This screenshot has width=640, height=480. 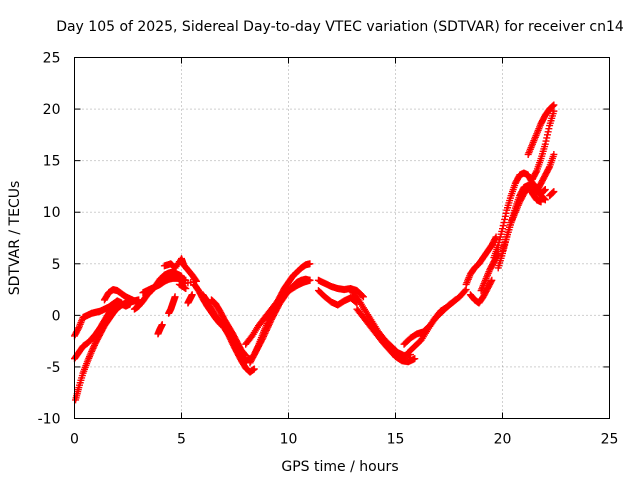 What do you see at coordinates (289, 440) in the screenshot?
I see `x-tick-label: 10` at bounding box center [289, 440].